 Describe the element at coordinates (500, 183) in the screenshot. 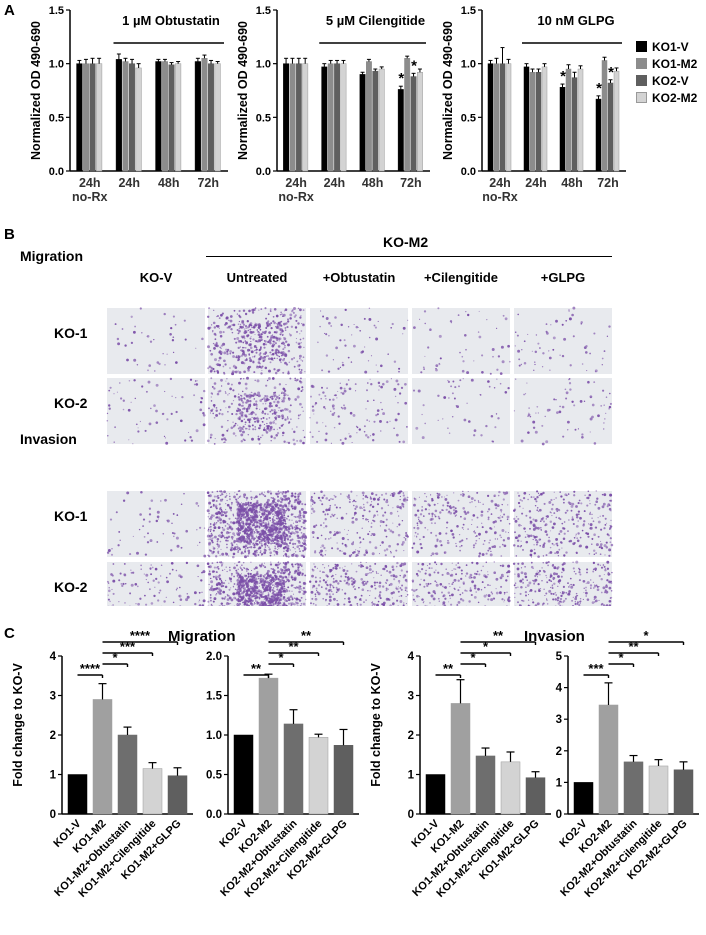

I see `x-tick-label: 24h` at that location.